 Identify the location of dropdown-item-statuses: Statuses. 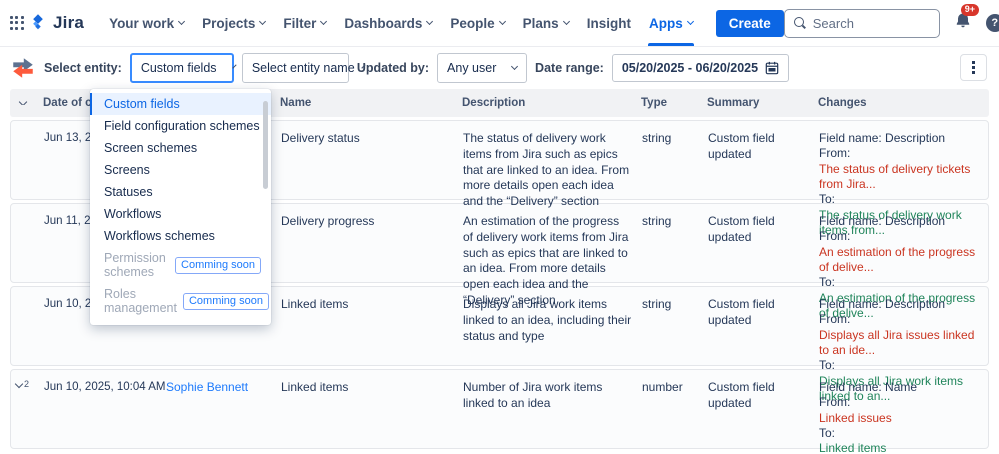
(180, 192).